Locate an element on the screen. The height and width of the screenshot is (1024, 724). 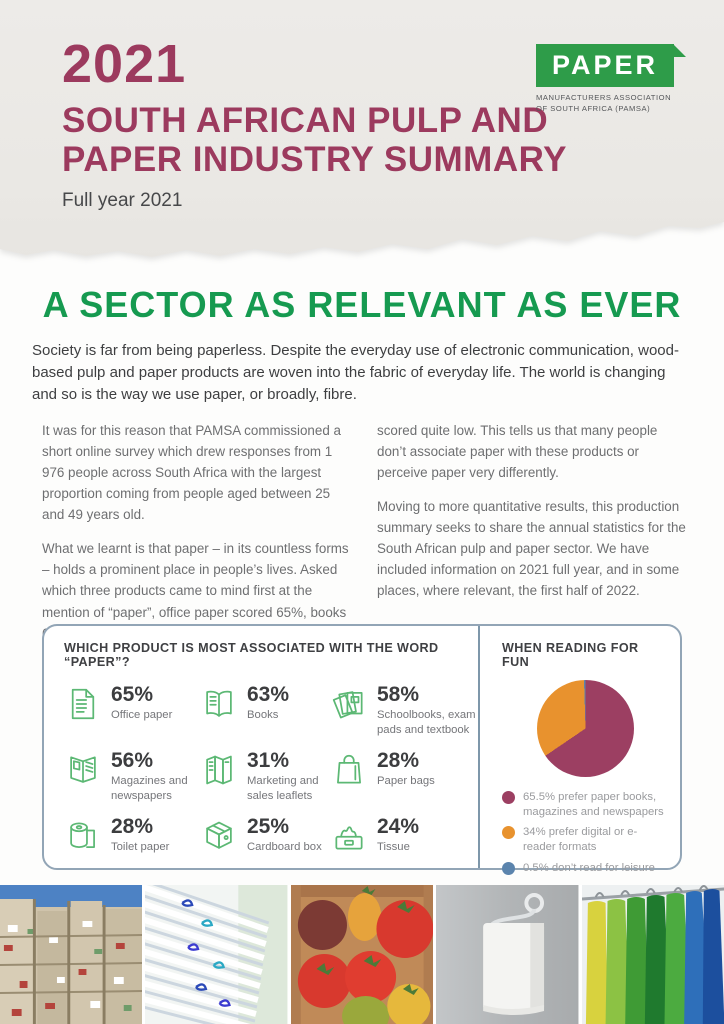
stats-grid: 65% Office paper 63% Books is located at coordinates (270, 782).